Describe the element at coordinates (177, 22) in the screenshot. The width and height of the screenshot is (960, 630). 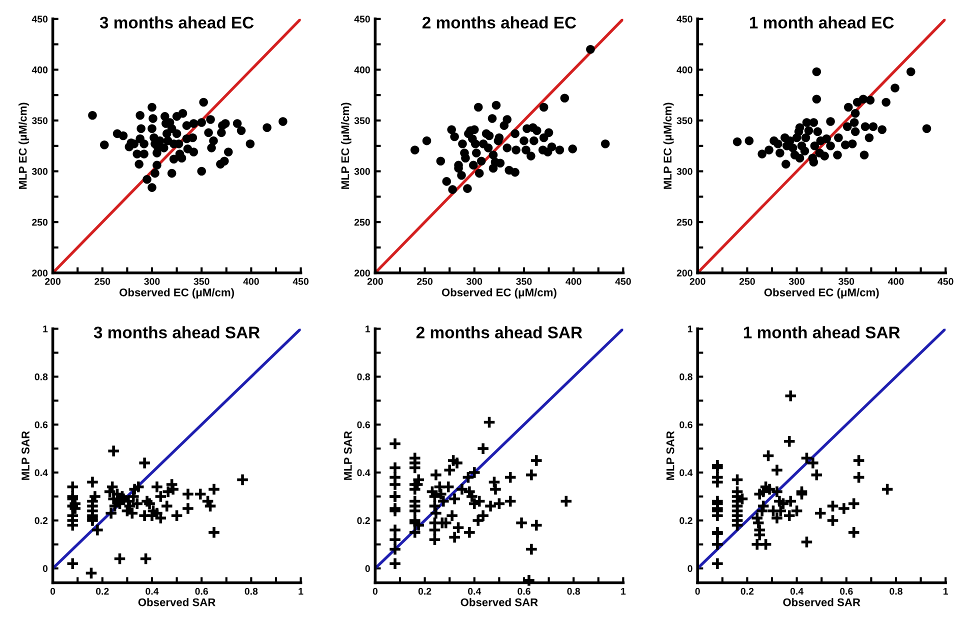
I see `chart-title: 3 months ahead EC` at that location.